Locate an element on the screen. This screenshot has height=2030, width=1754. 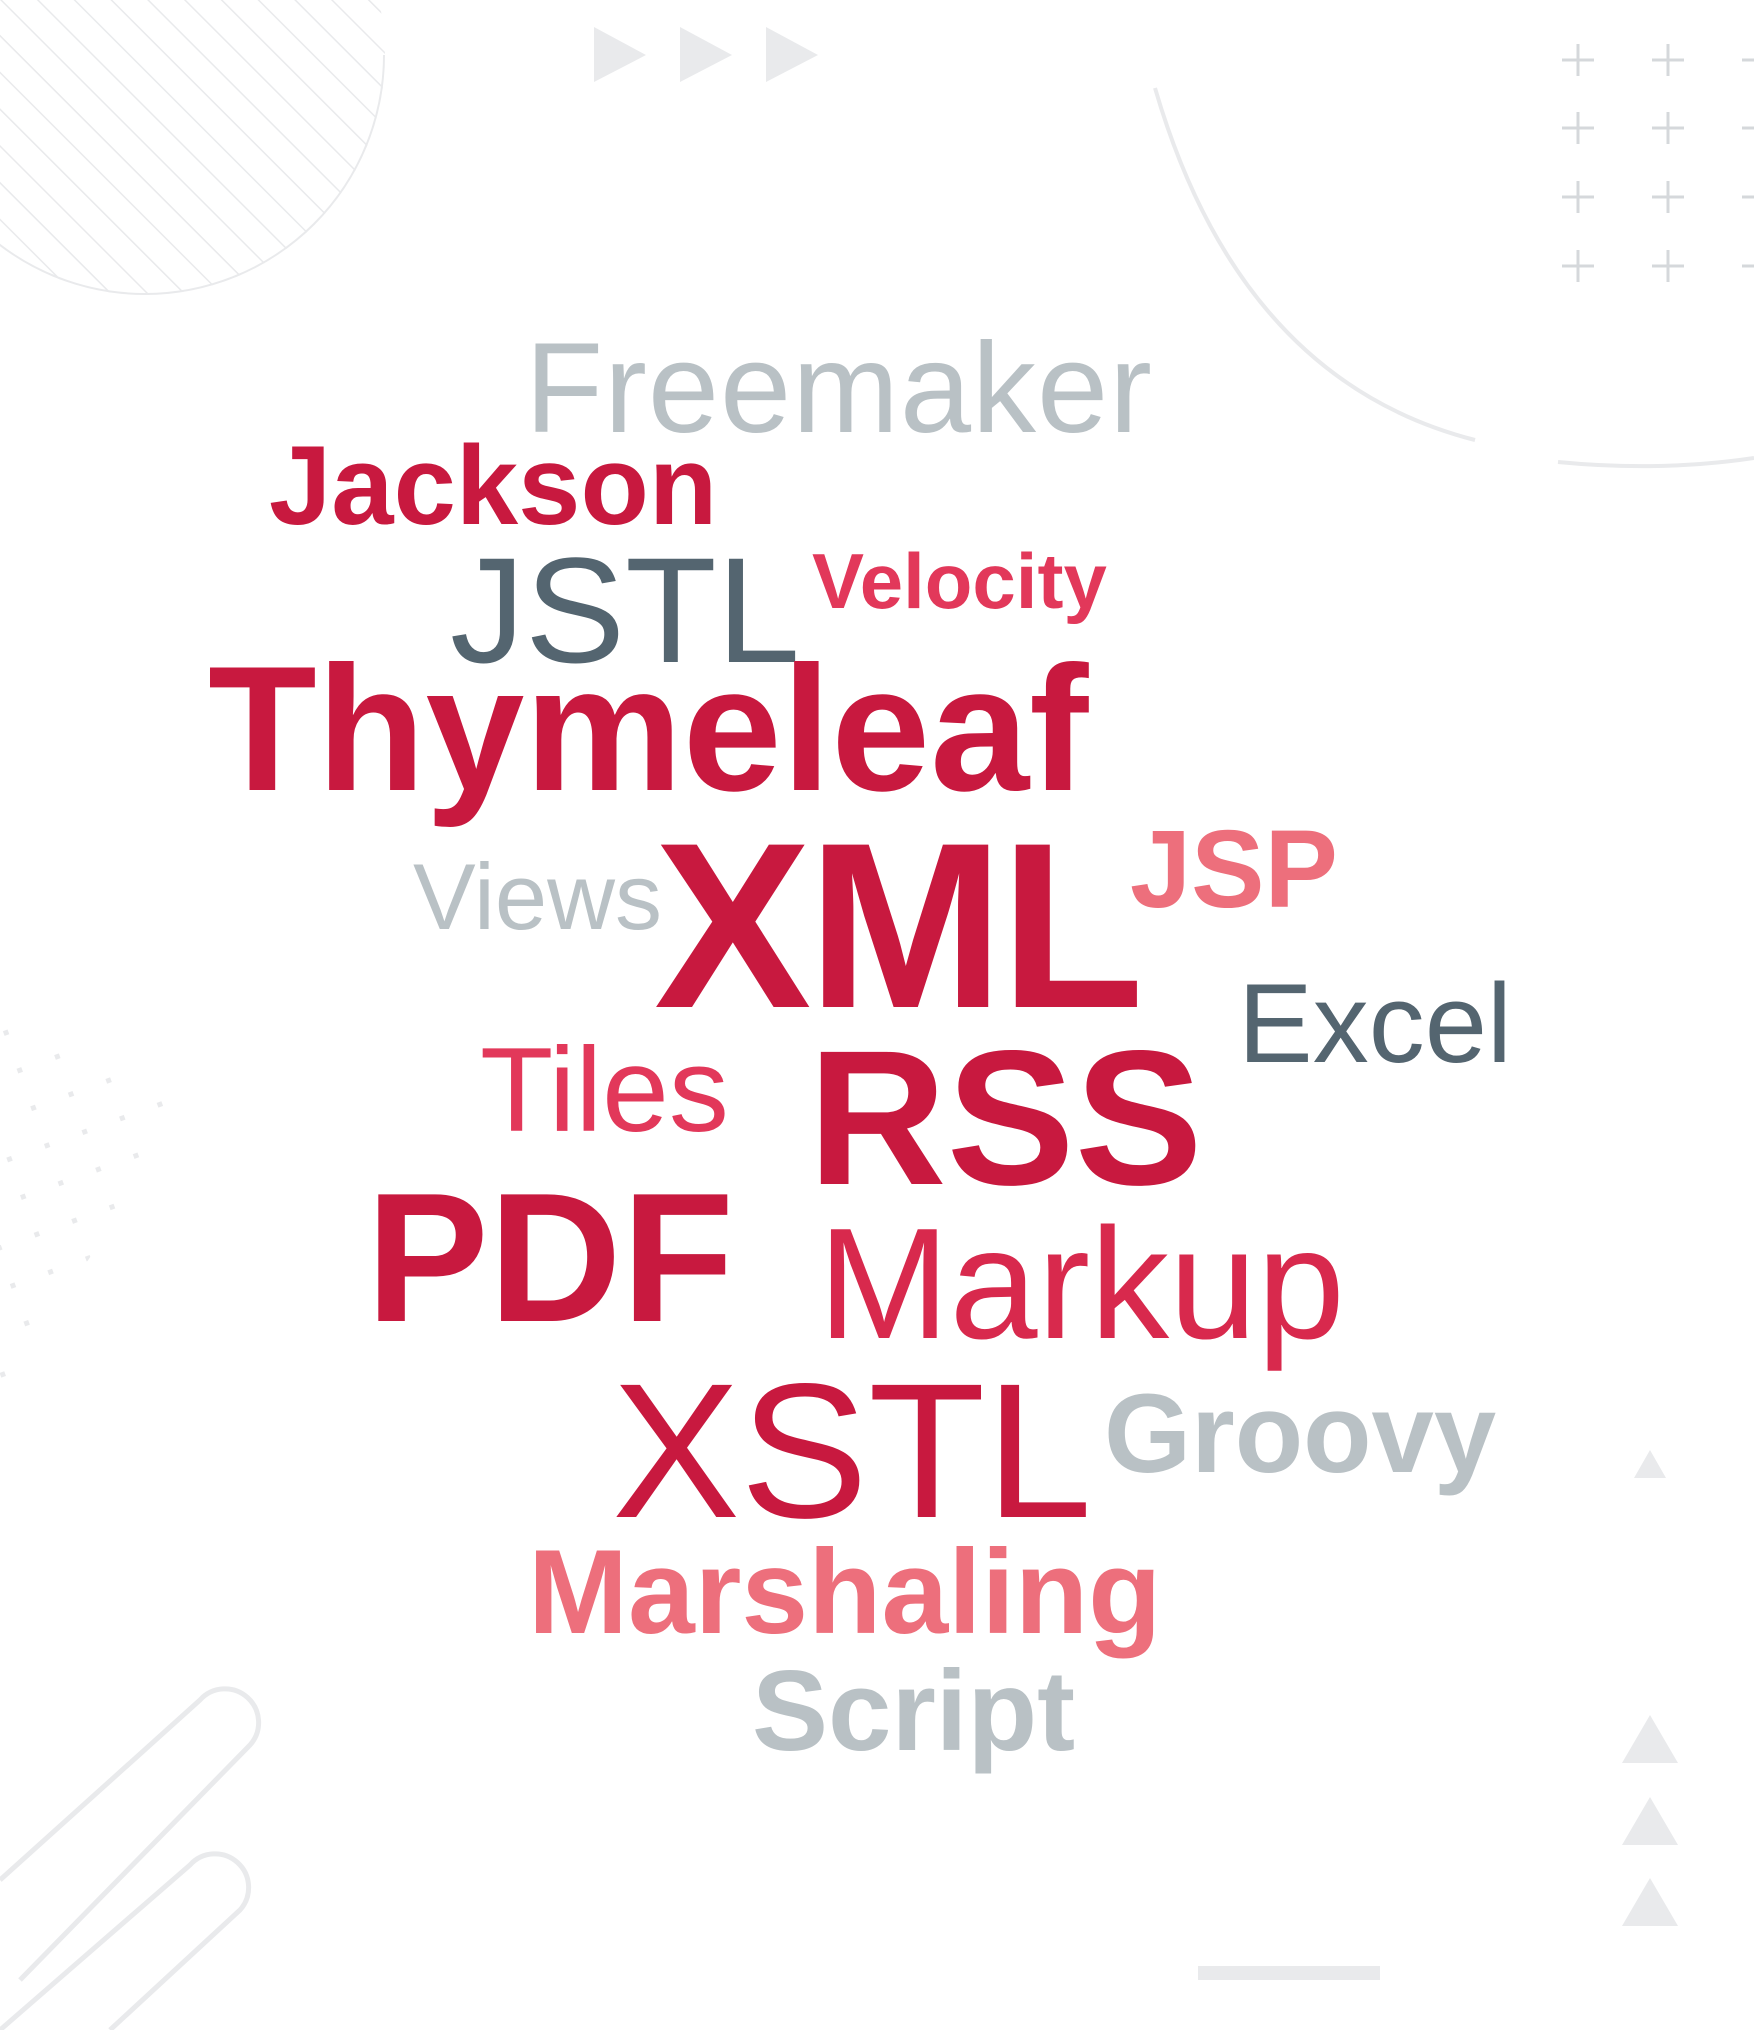
word-jackson: Jackson is located at coordinates (493, 485).